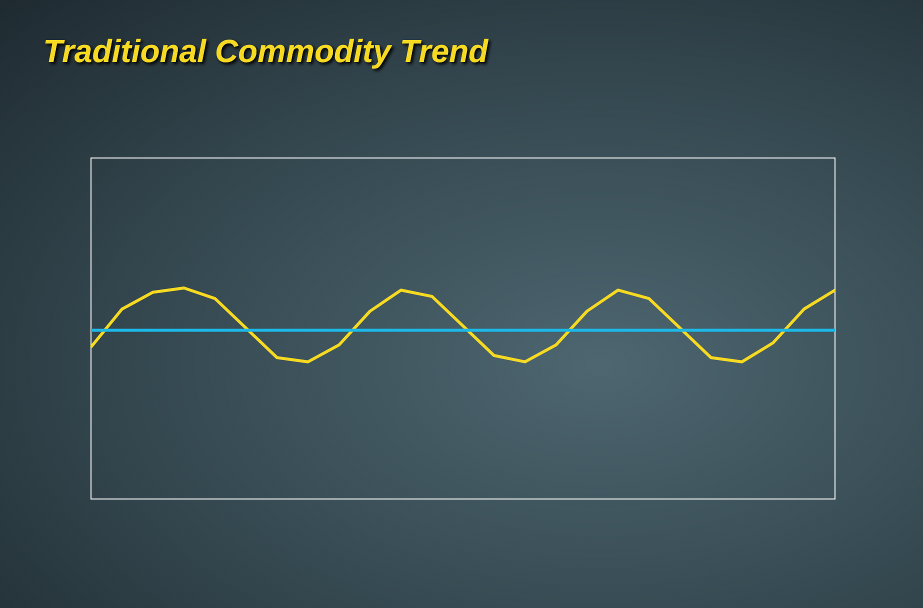 The width and height of the screenshot is (923, 608). What do you see at coordinates (266, 51) in the screenshot?
I see `chart-title: Traditional Commodity Trend` at bounding box center [266, 51].